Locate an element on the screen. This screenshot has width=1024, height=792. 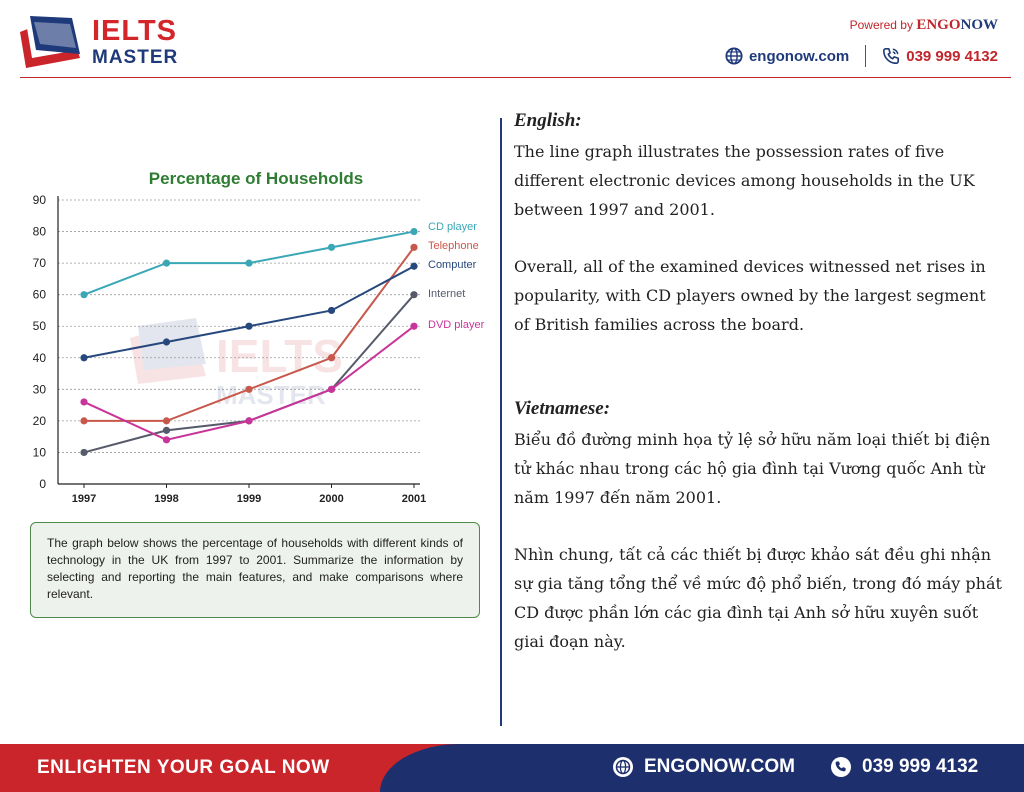
header-phone: 039 999 4132 is located at coordinates (940, 56).